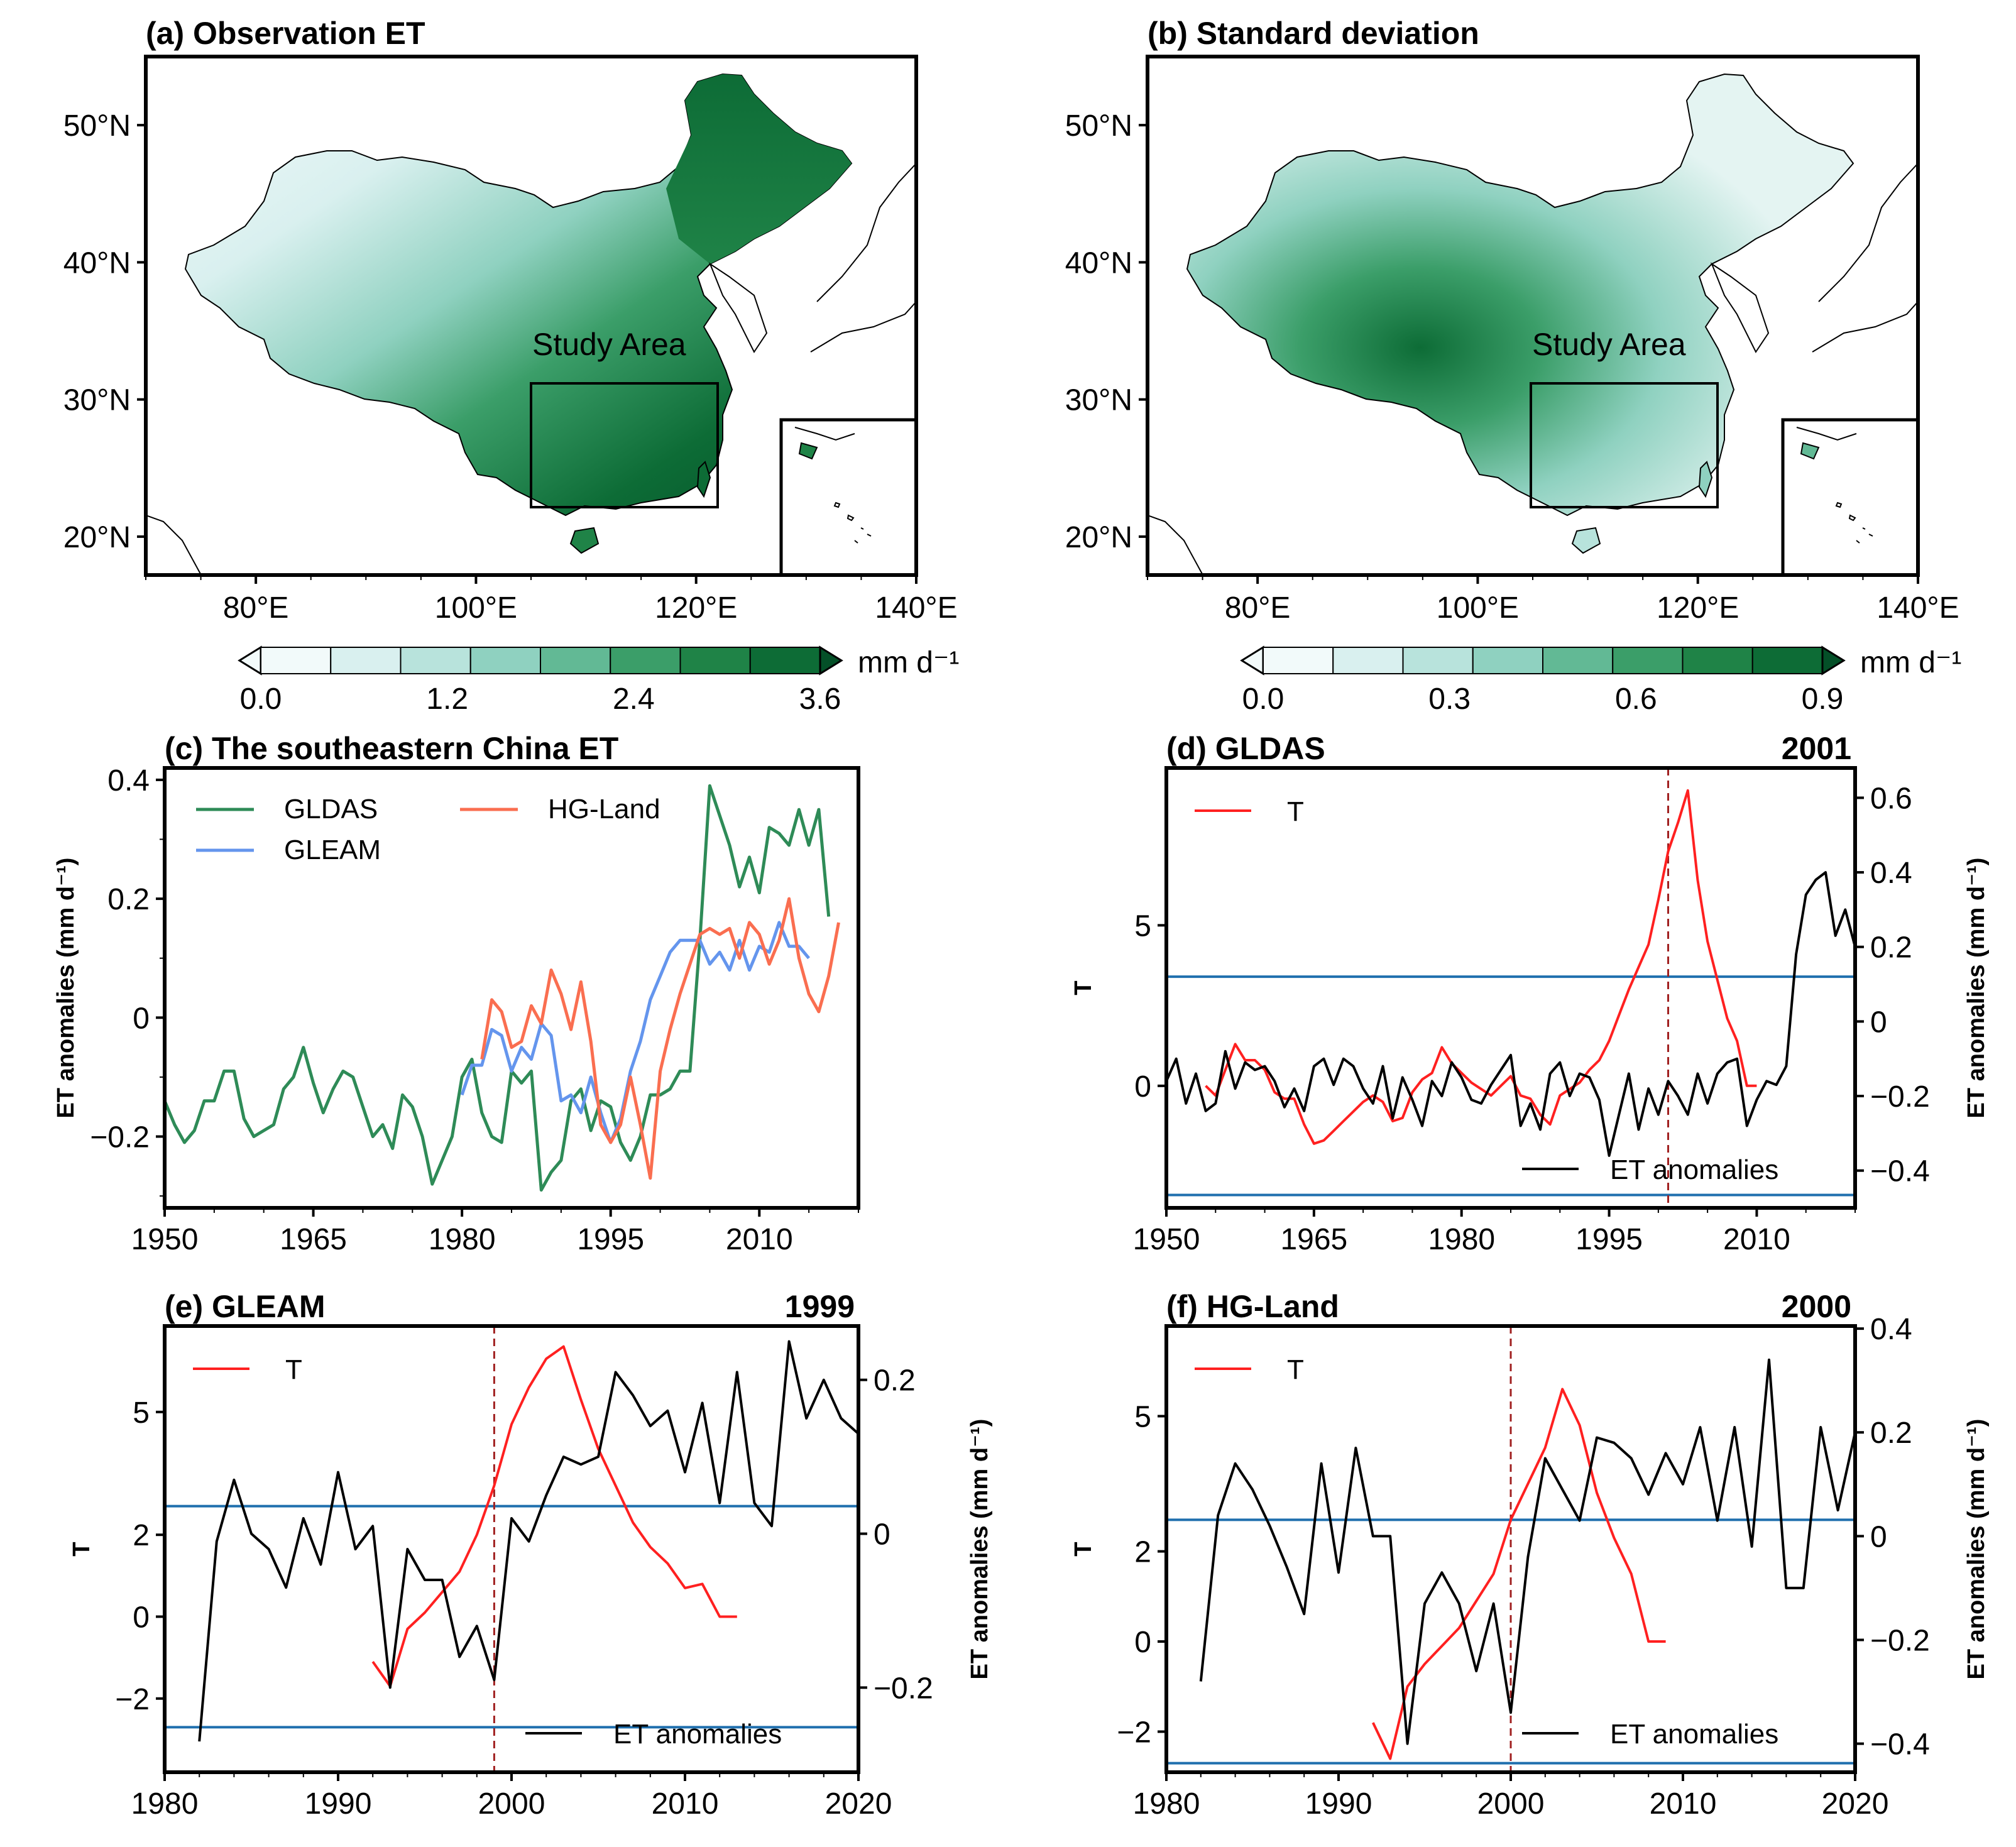 This screenshot has height=1847, width=2016. What do you see at coordinates (1917, 608) in the screenshot?
I see `lon-tick-label: 140°E` at bounding box center [1917, 608].